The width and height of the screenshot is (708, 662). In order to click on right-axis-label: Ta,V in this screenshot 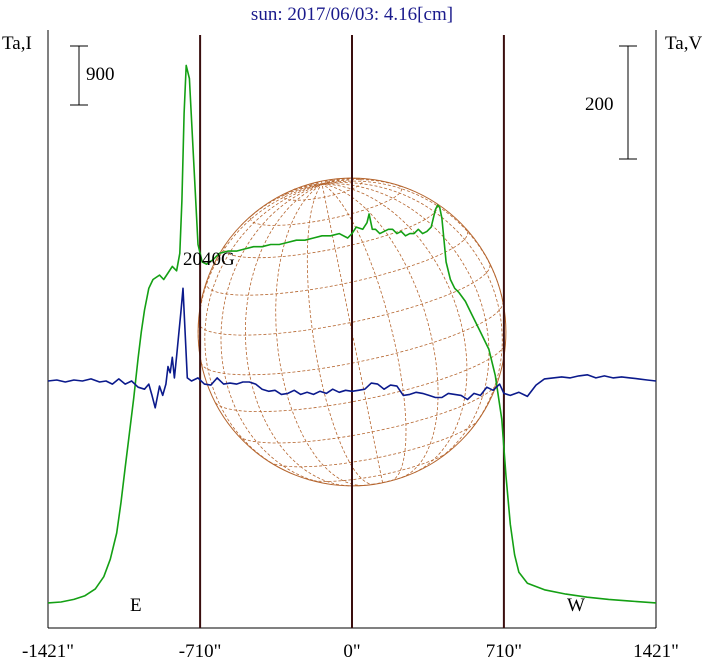, I will do `click(683, 43)`.